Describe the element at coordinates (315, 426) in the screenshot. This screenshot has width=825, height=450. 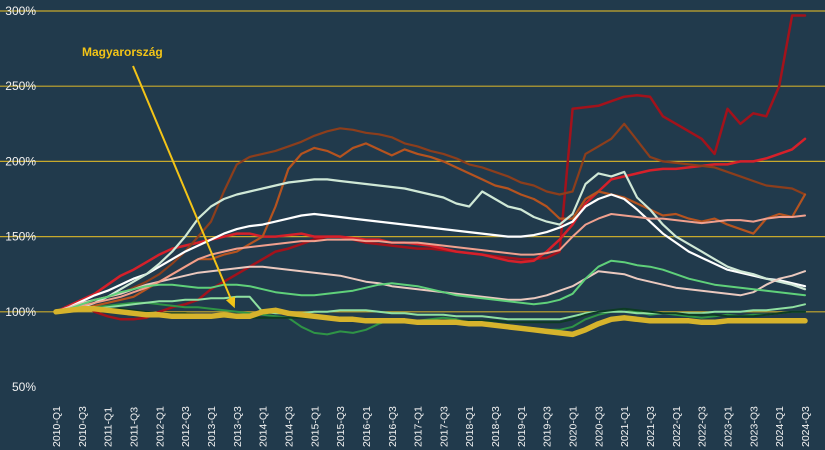
I see `x-tick-label: 2015-Q1` at that location.